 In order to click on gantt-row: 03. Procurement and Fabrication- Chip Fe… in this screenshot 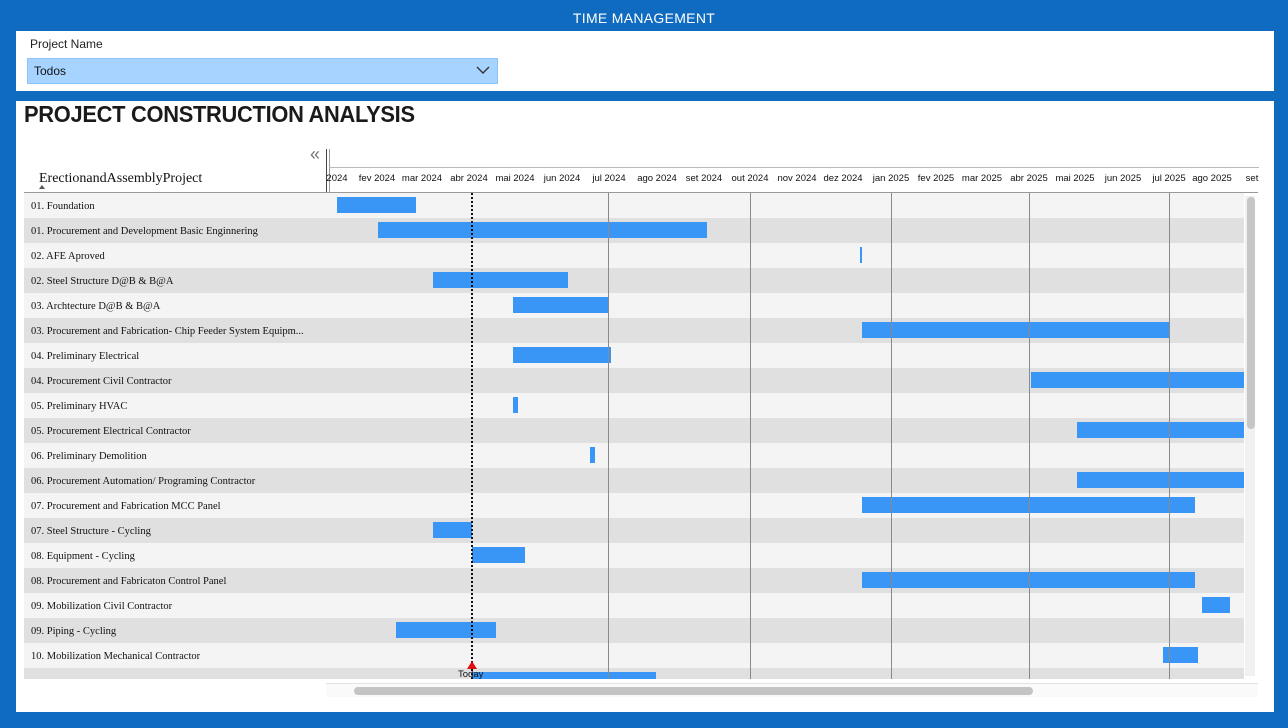, I will do `click(634, 330)`.